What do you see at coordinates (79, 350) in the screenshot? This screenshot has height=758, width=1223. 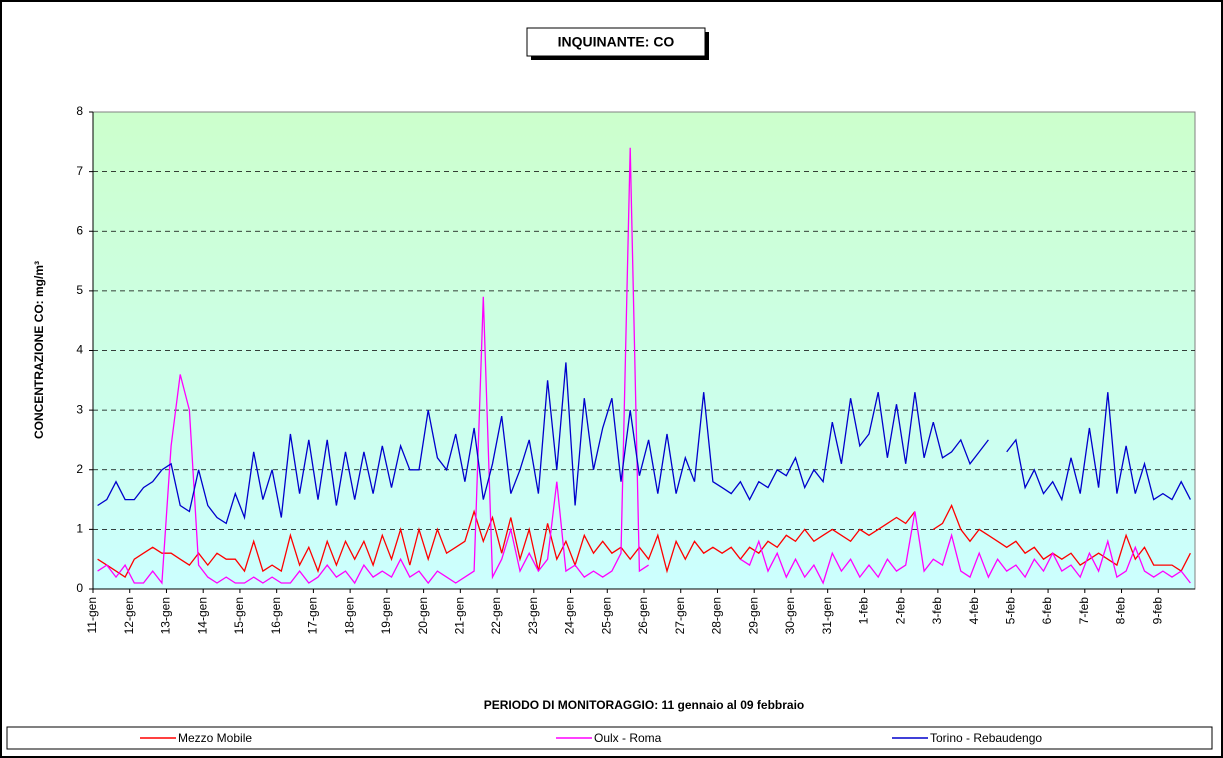 I see `y-tick-label: 4` at bounding box center [79, 350].